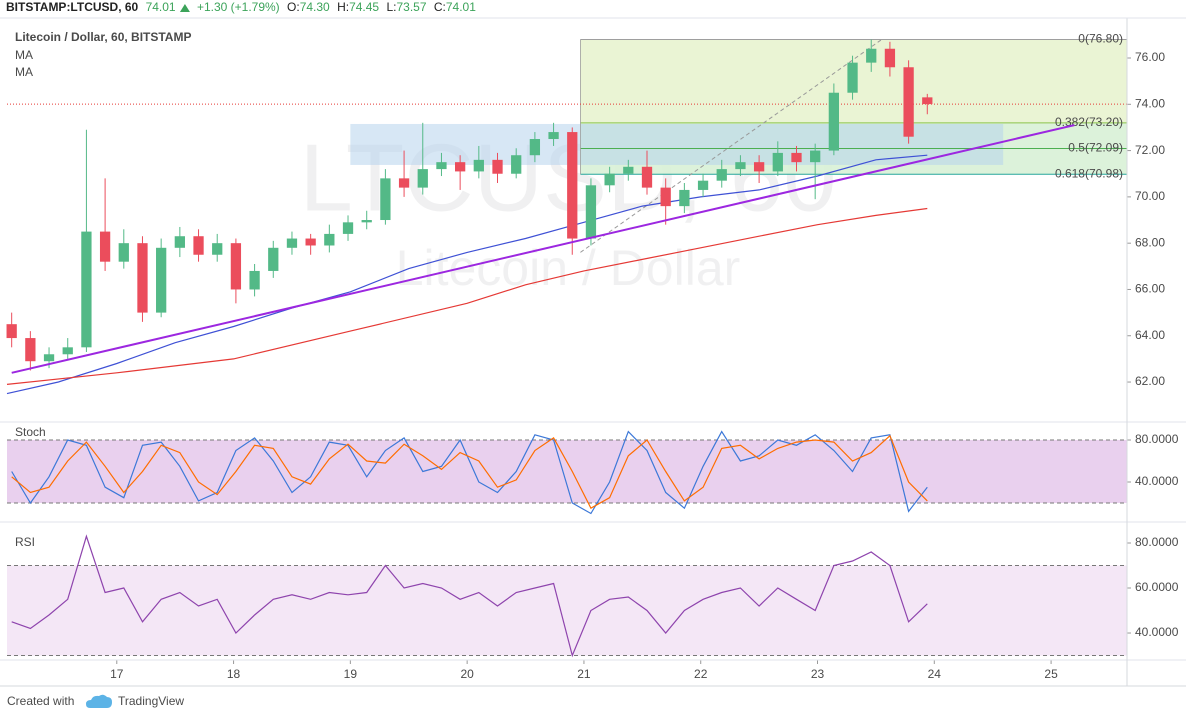 The height and width of the screenshot is (720, 1186). I want to click on ohlc-label: C:, so click(440, 7).